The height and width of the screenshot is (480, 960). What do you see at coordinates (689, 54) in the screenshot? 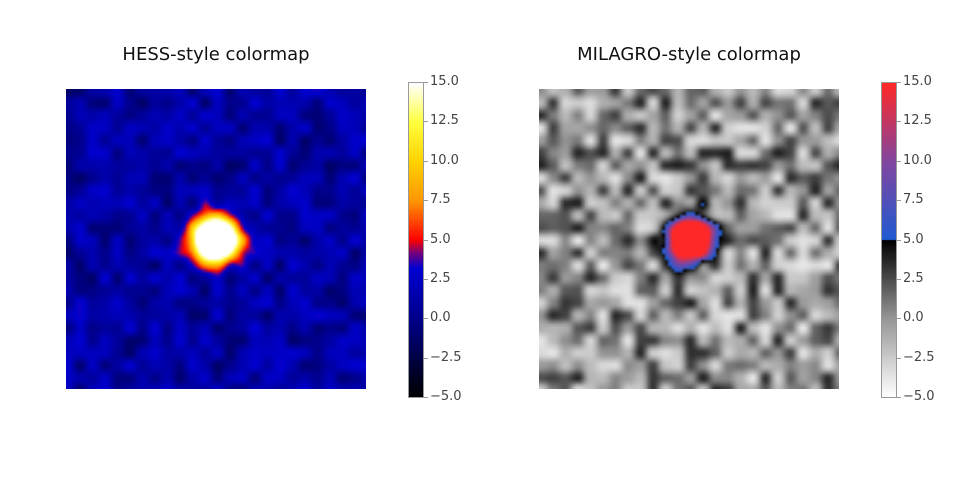
I see `milagro-title: MILAGRO-style colormap` at bounding box center [689, 54].